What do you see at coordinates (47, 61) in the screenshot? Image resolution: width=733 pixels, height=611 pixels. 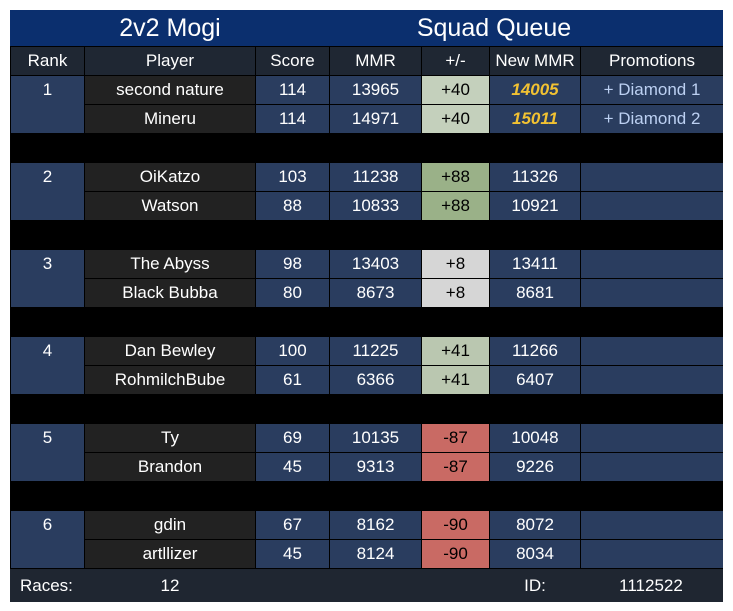 I see `column-header: Rank` at bounding box center [47, 61].